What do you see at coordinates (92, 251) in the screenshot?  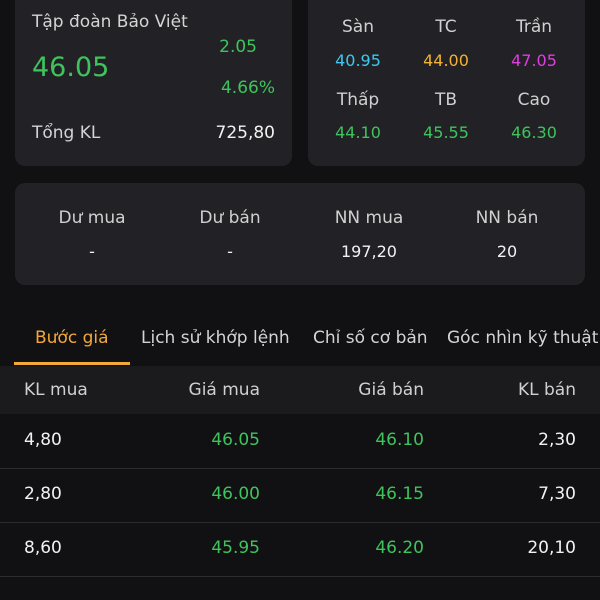 I see `bid-surplus-value: -` at bounding box center [92, 251].